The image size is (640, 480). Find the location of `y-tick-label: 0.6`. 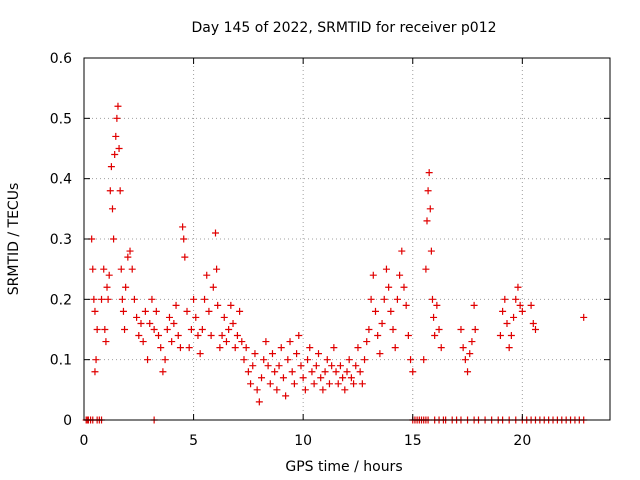

y-tick-label: 0.6 is located at coordinates (61, 59).